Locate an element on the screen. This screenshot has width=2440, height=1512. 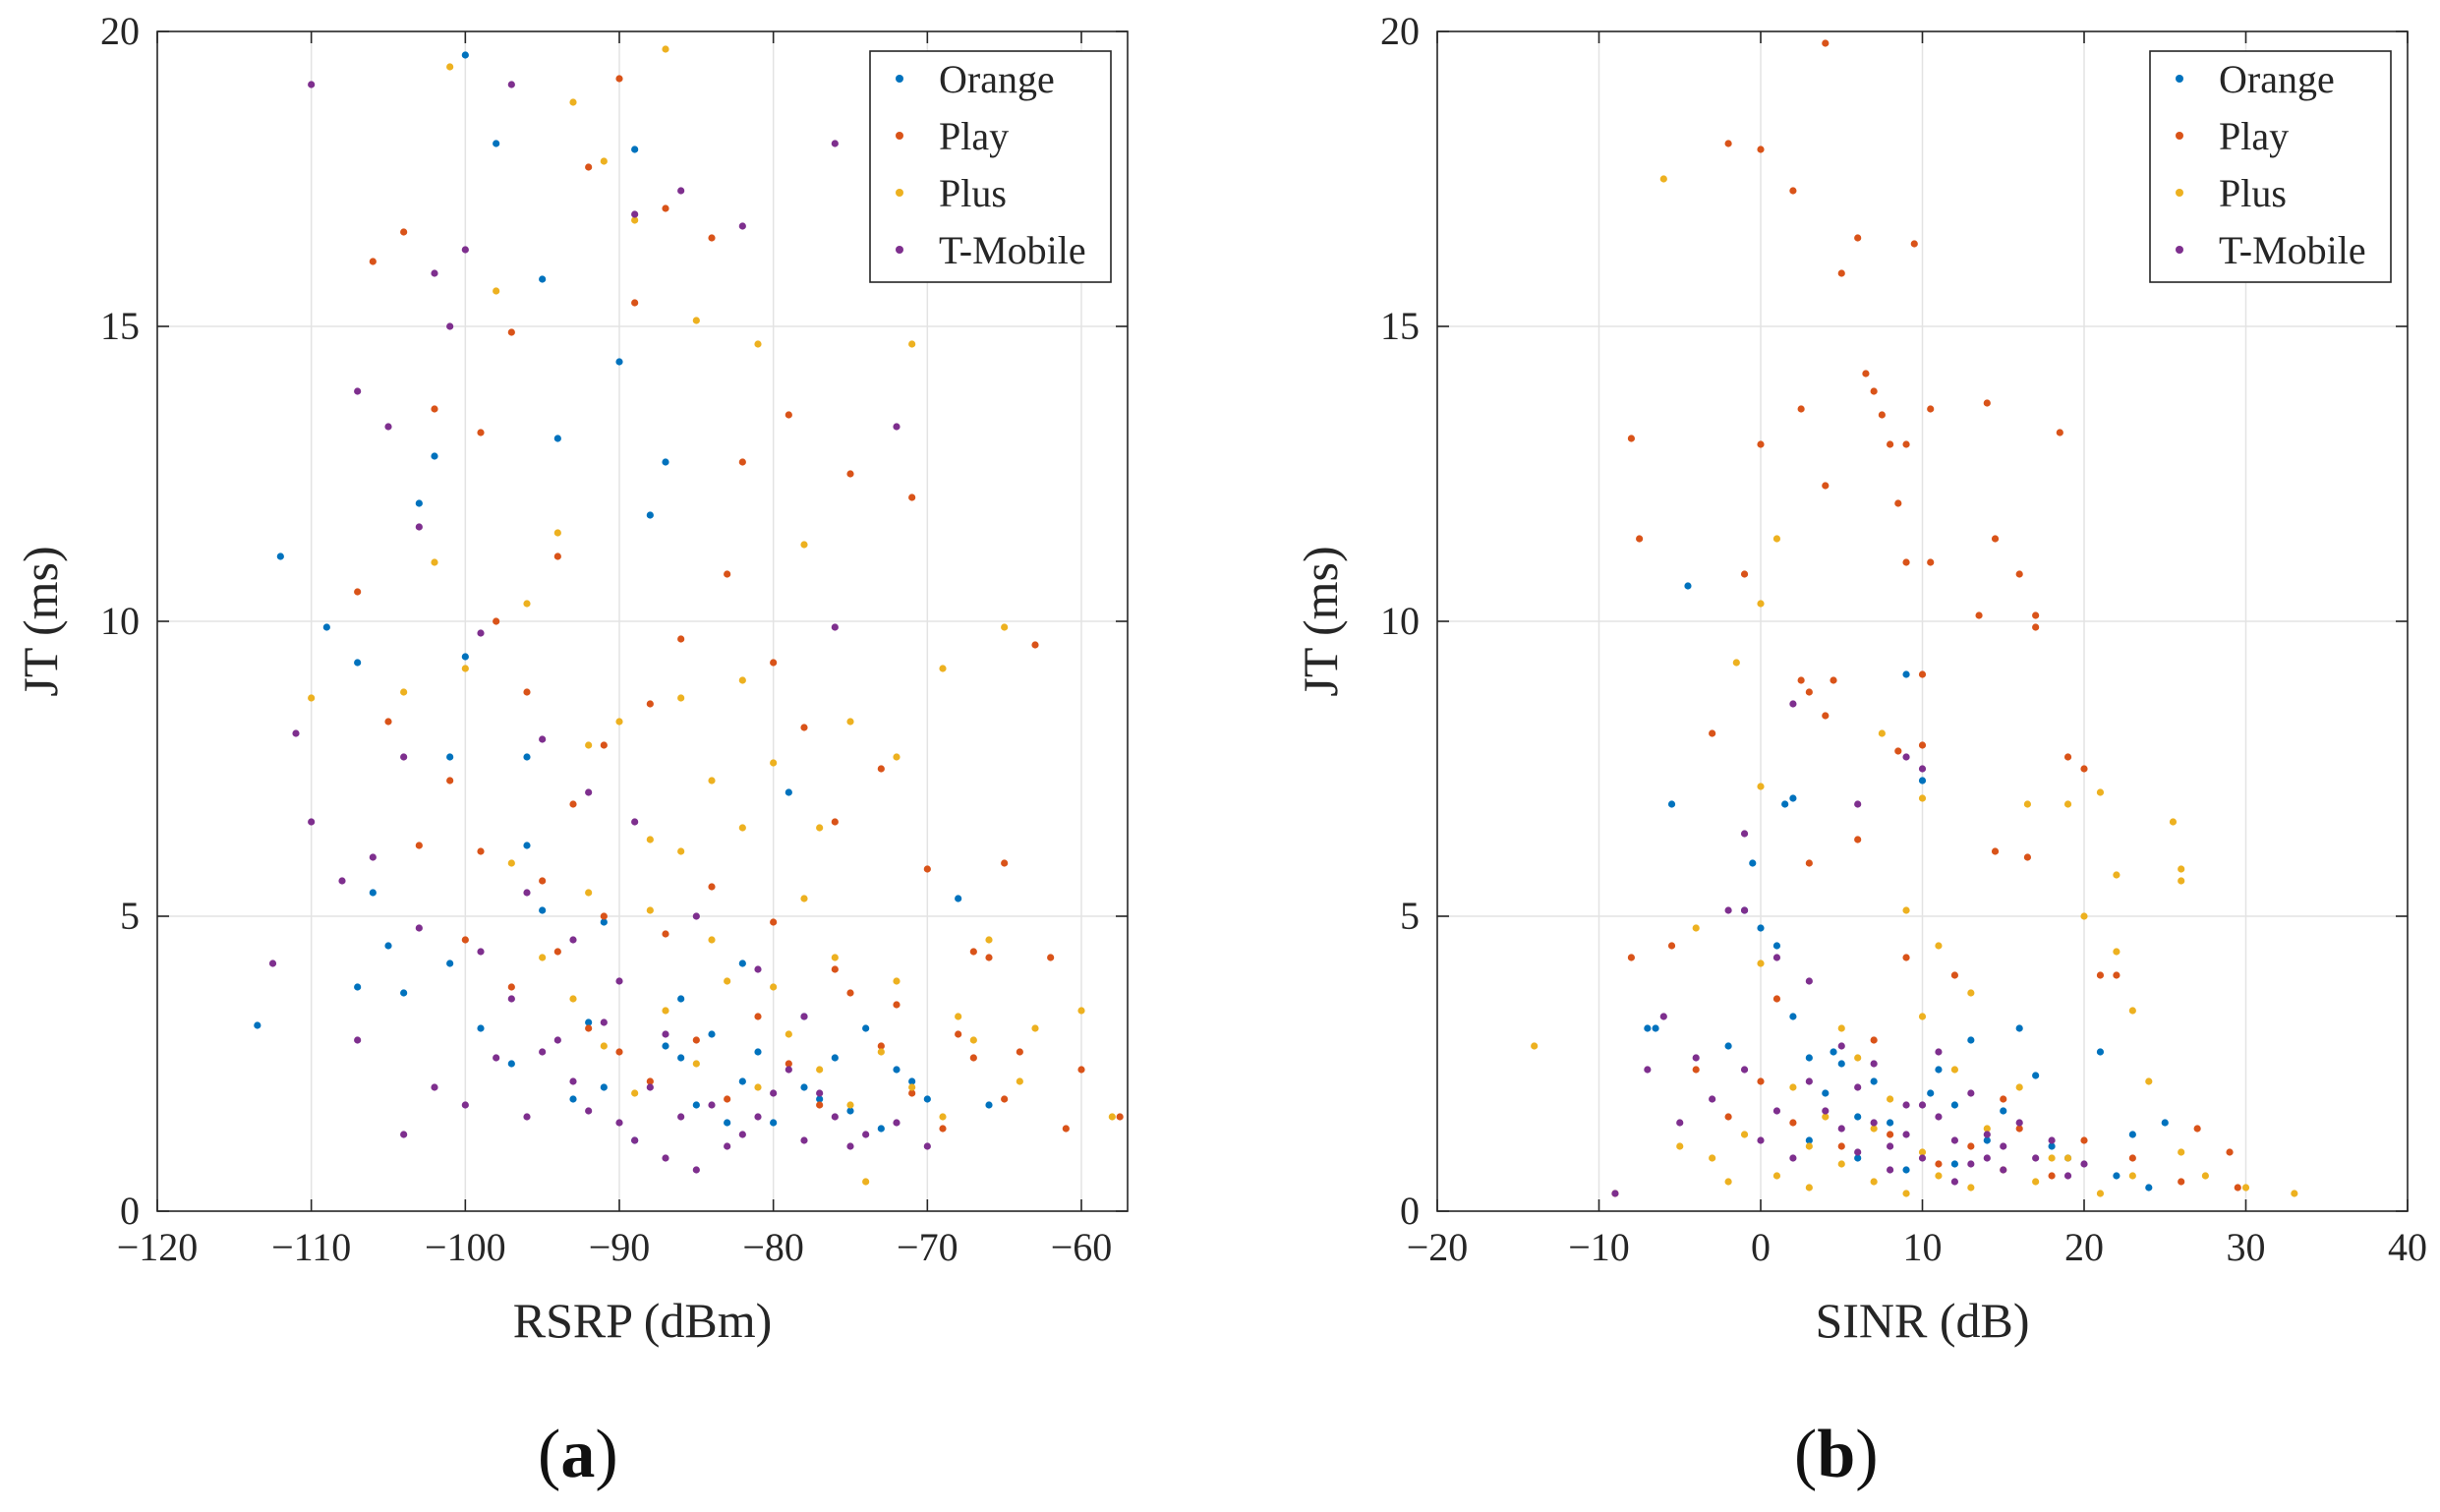
series-orange is located at coordinates (1906, 887).